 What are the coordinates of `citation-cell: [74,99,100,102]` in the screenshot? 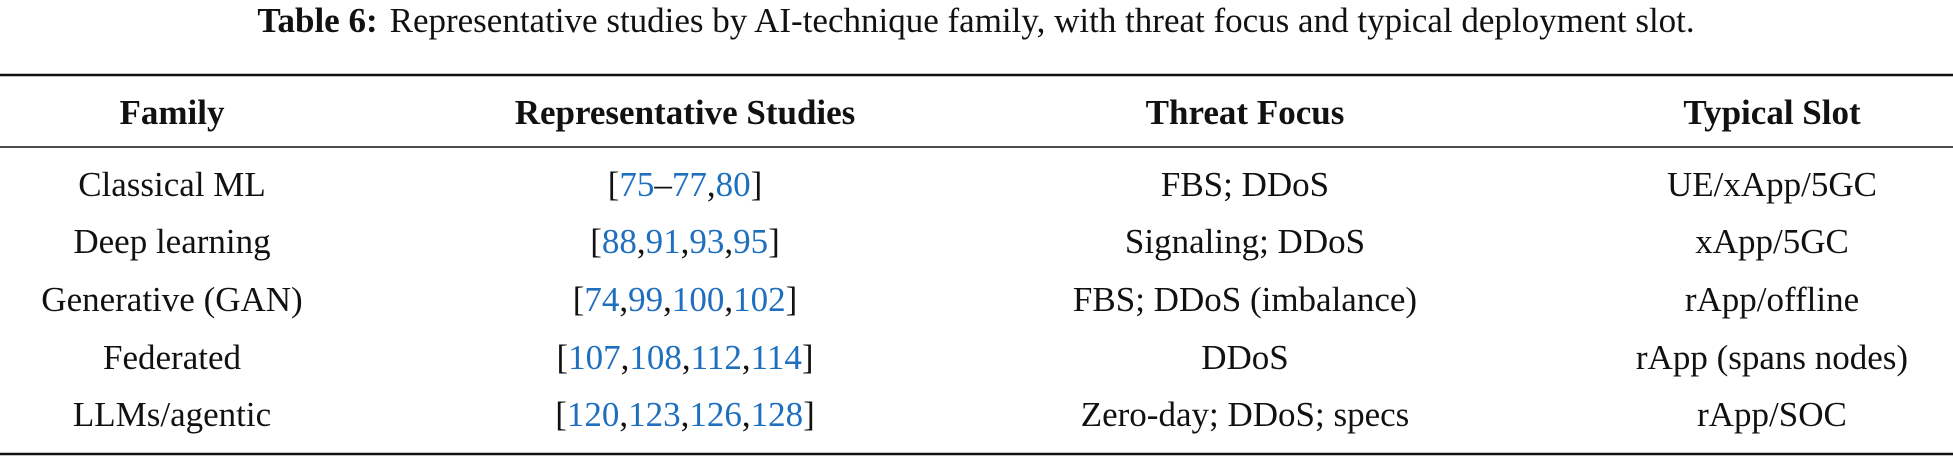 It's located at (685, 299).